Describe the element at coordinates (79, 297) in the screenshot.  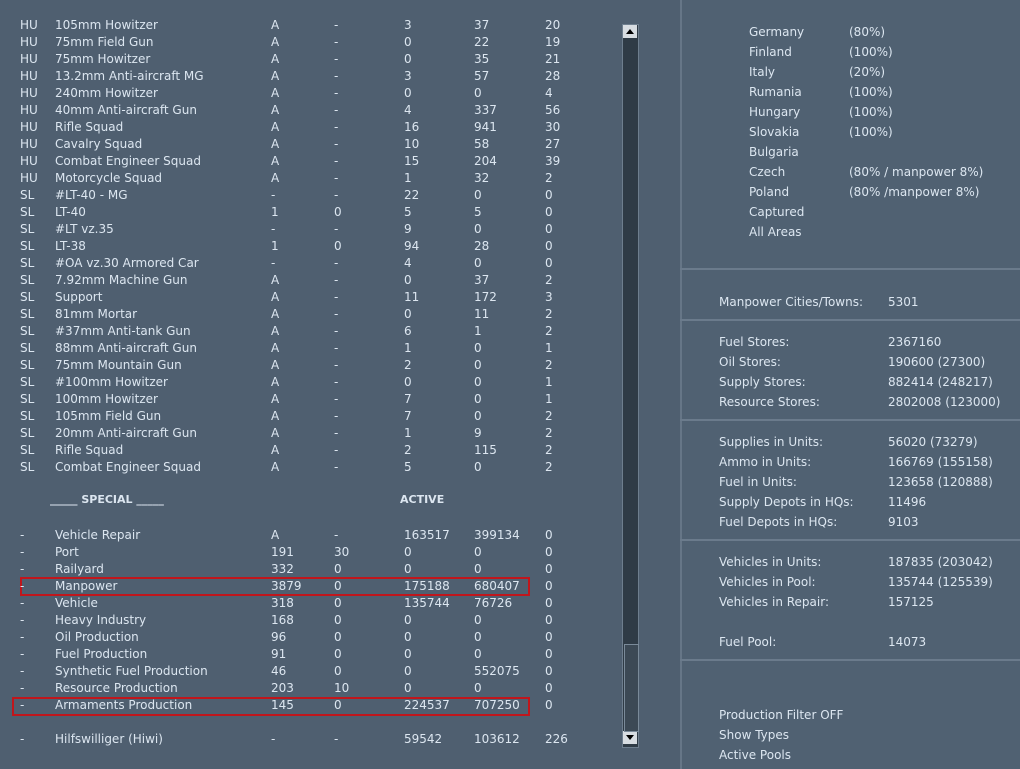
I see `unit-name: Support` at that location.